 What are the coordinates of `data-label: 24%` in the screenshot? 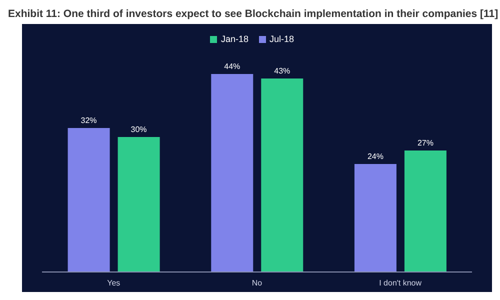 It's located at (375, 156).